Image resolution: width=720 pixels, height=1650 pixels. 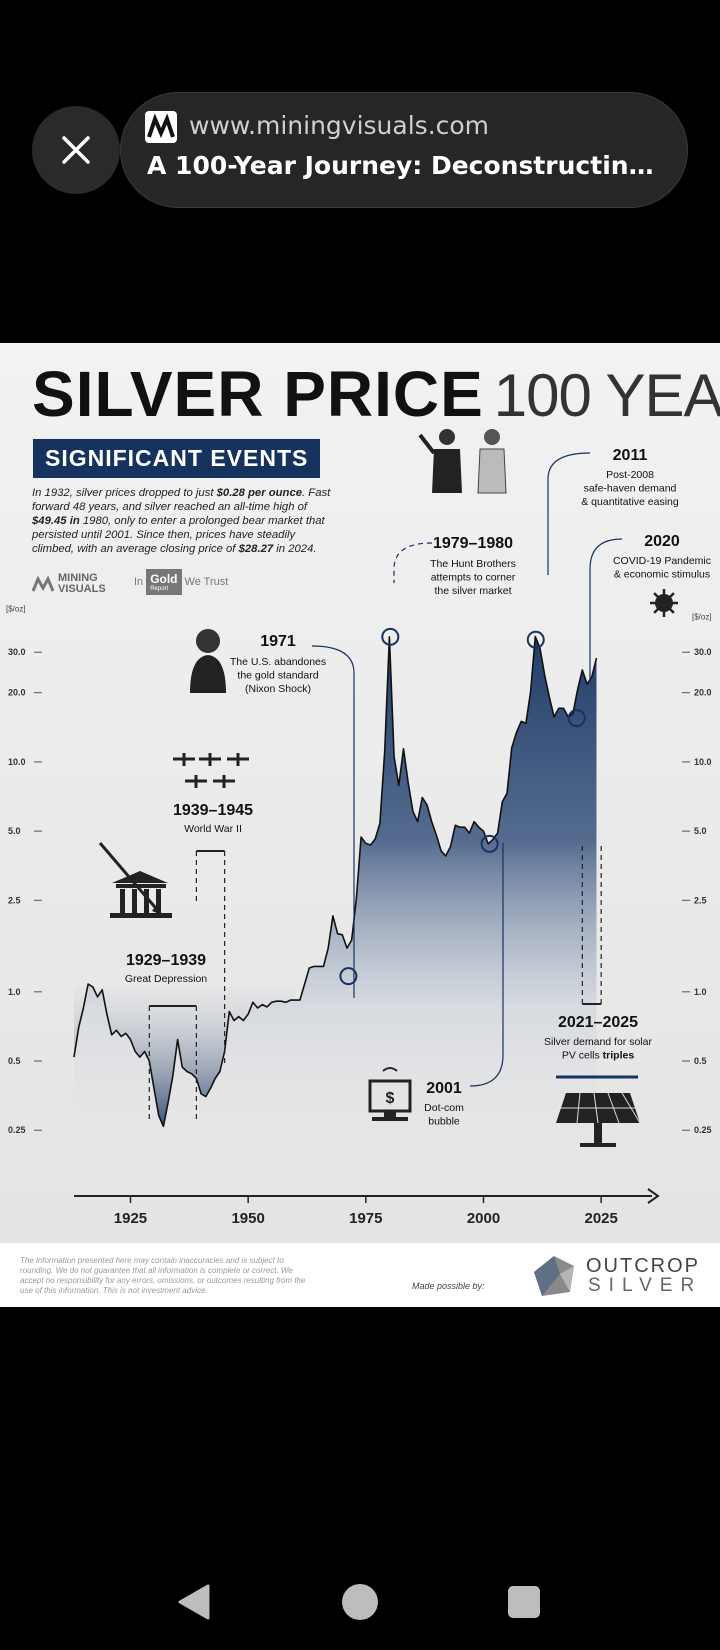 I want to click on outcrop-silver-logo-icon, so click(x=554, y=1276).